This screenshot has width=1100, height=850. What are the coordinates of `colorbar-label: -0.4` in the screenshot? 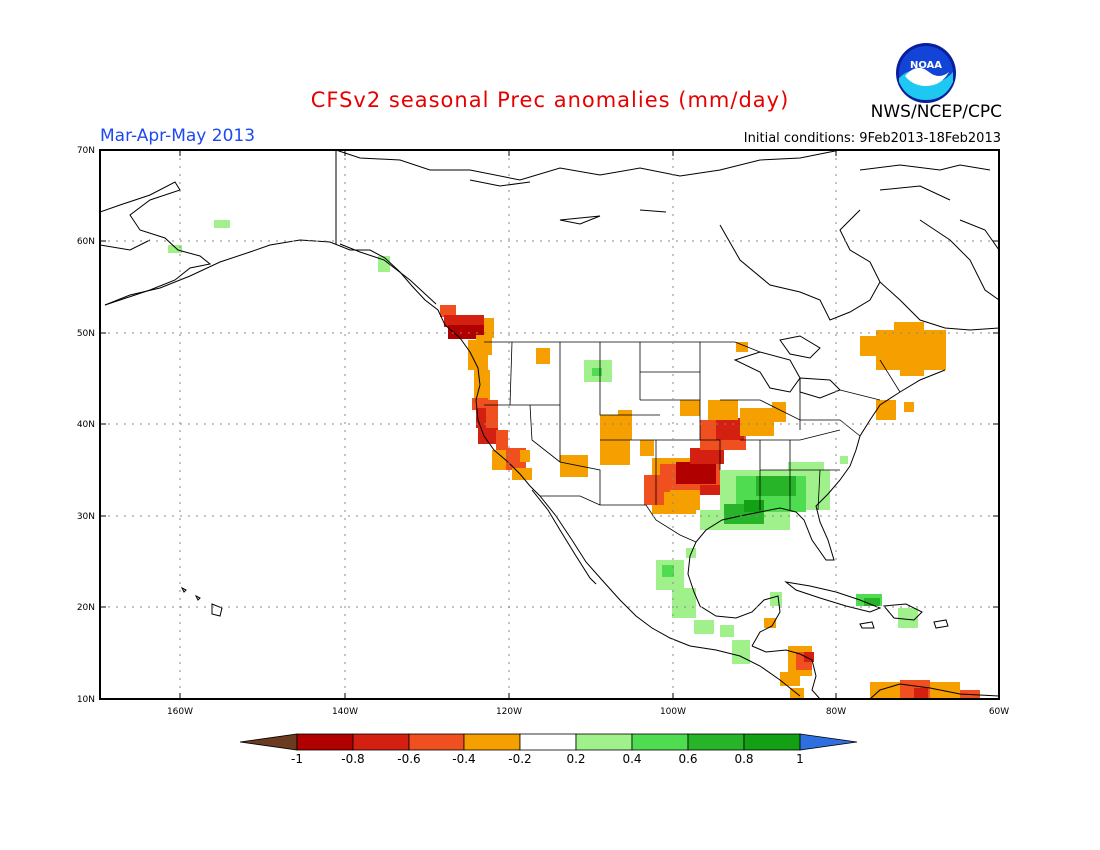 It's located at (463, 759).